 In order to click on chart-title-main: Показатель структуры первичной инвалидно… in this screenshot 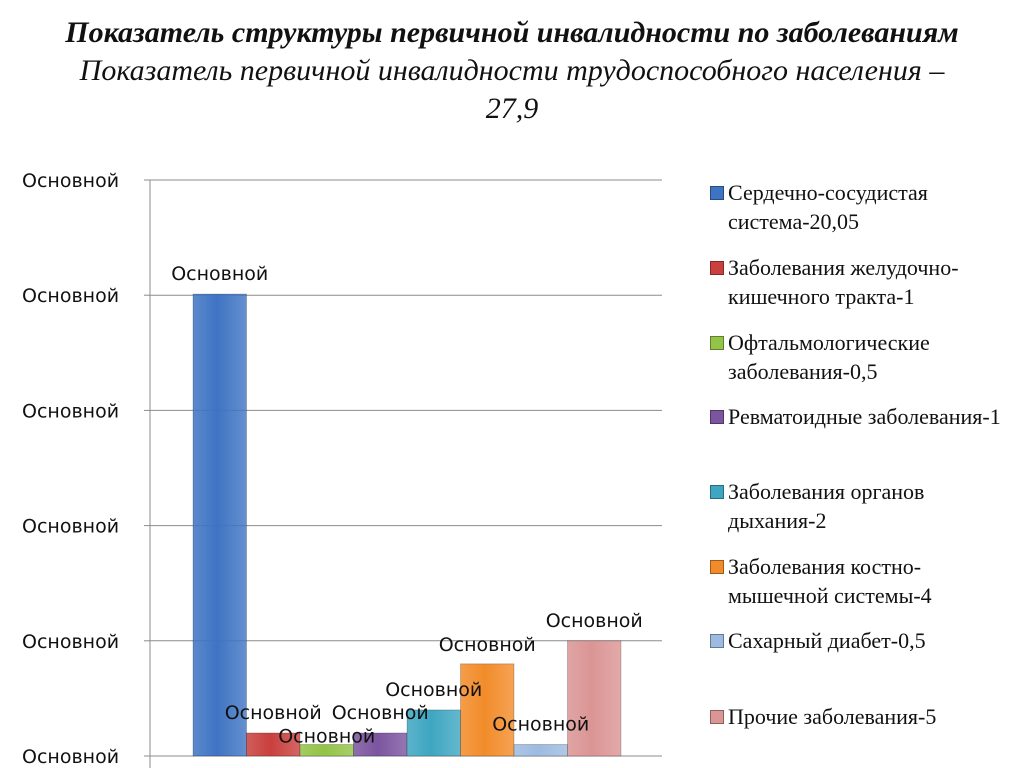, I will do `click(512, 32)`.